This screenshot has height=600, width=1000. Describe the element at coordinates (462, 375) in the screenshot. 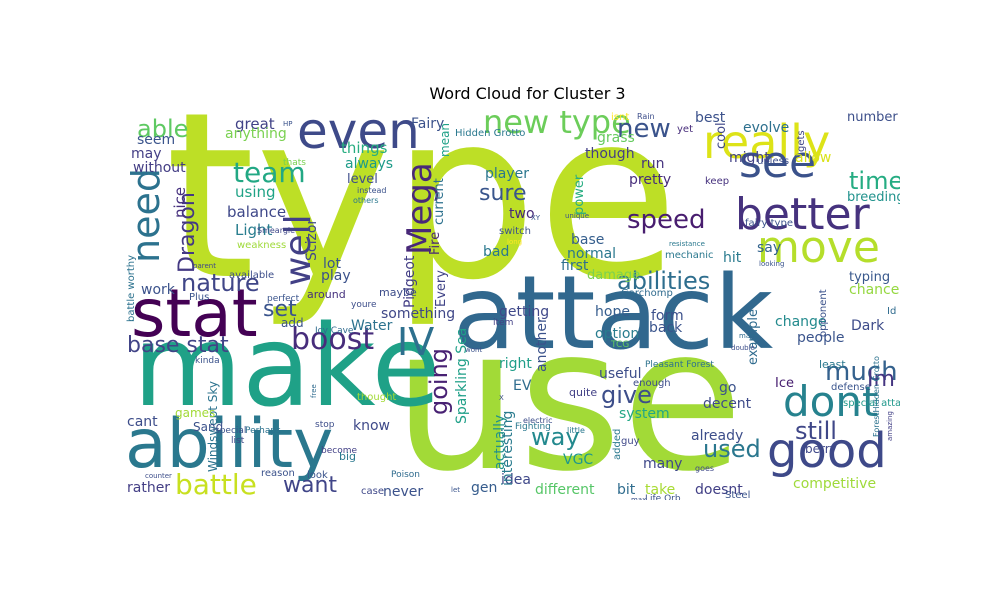

I see `cloud-word-sparkling-sea: Sparkling Sea` at that location.